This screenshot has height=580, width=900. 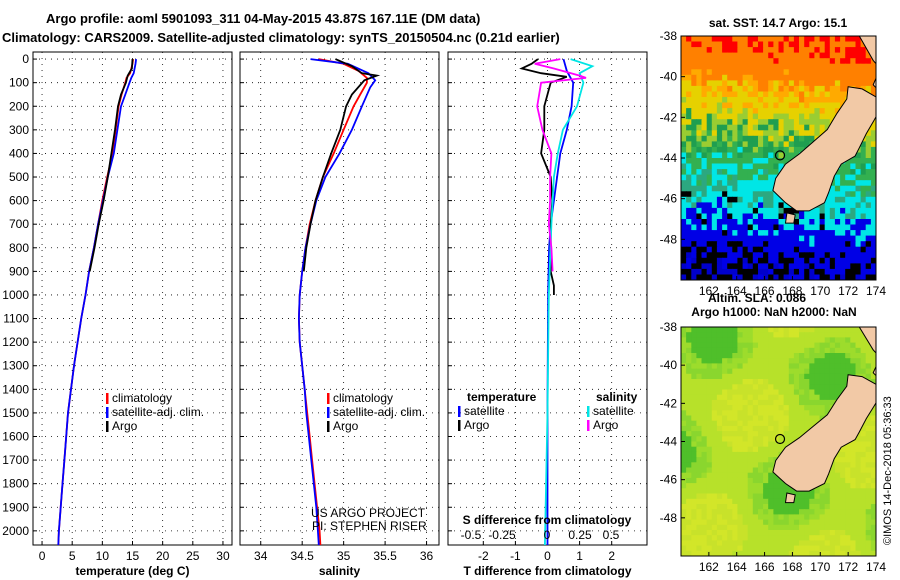 What do you see at coordinates (107, 426) in the screenshot?
I see `legend-swatch` at bounding box center [107, 426].